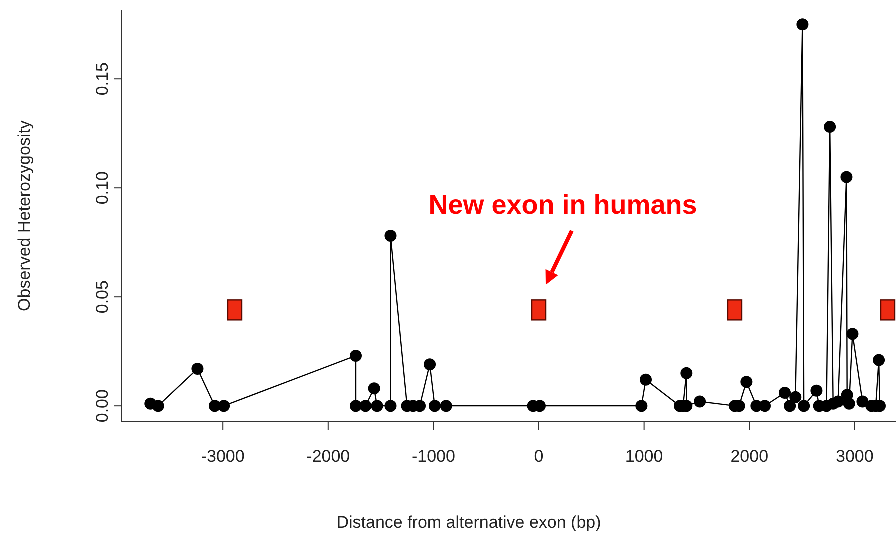 The width and height of the screenshot is (896, 537). I want to click on x-tick-label: 1000, so click(644, 456).